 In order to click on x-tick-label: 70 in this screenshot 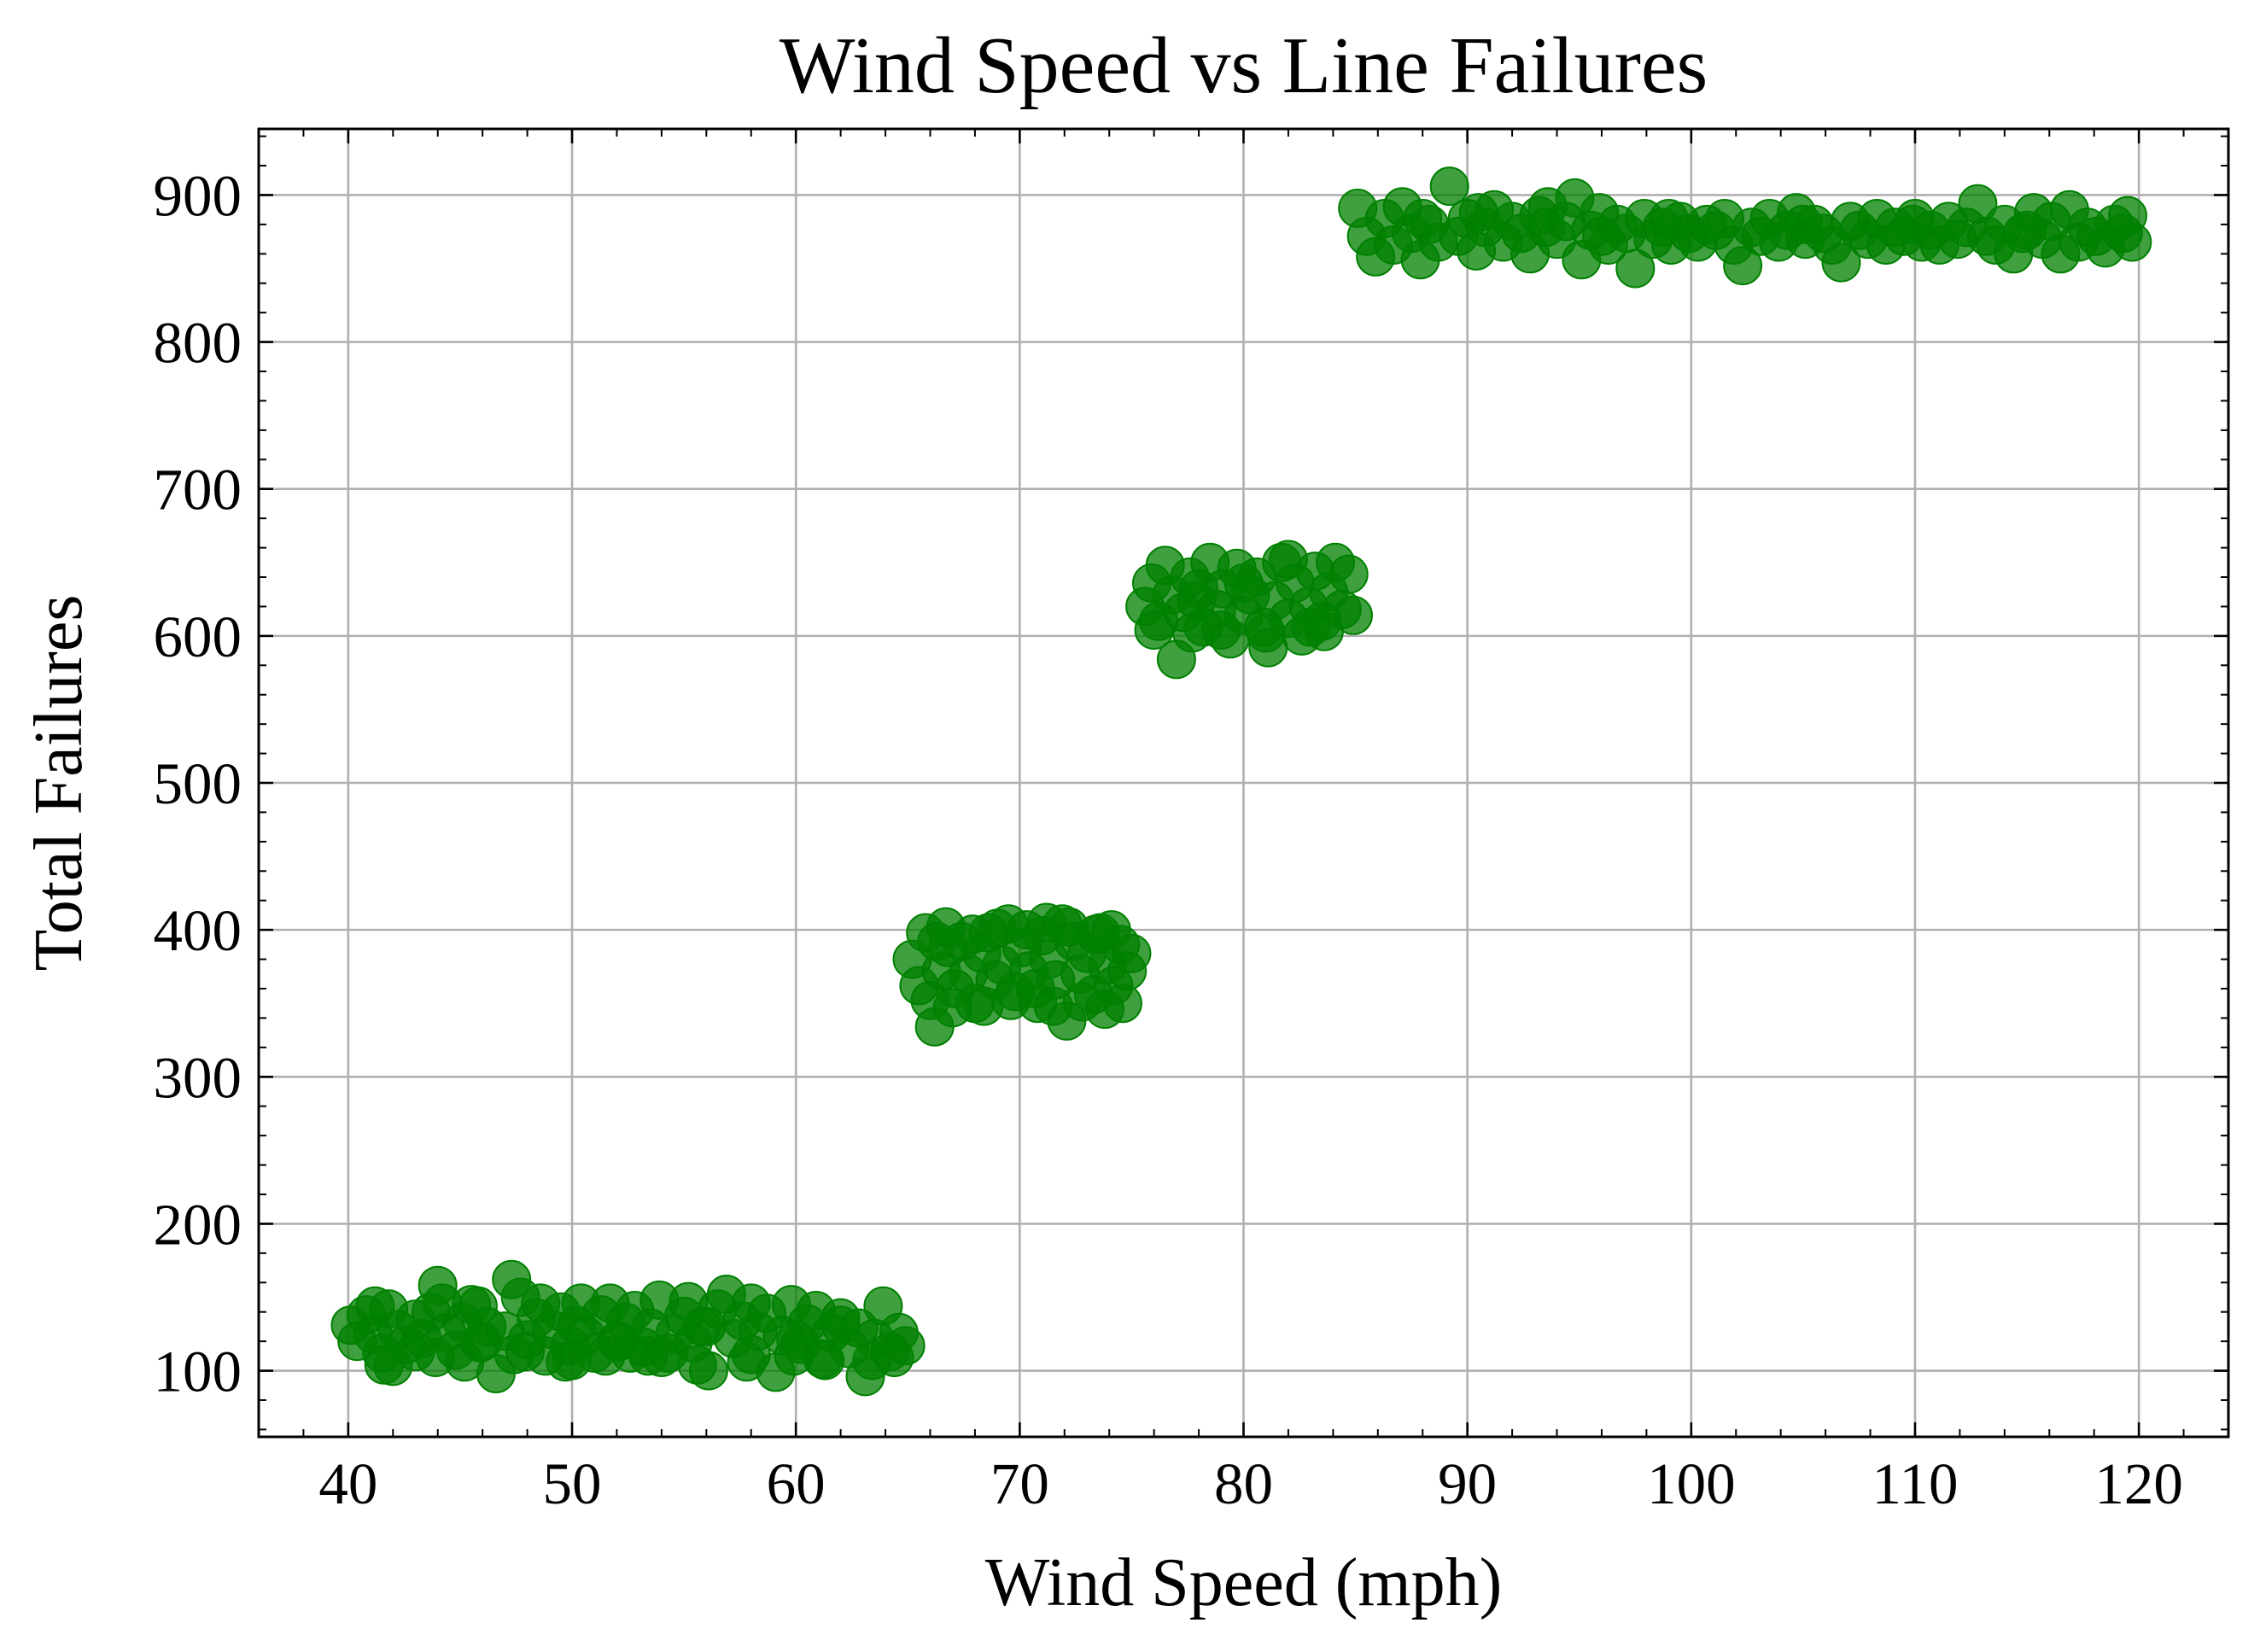, I will do `click(1019, 1483)`.